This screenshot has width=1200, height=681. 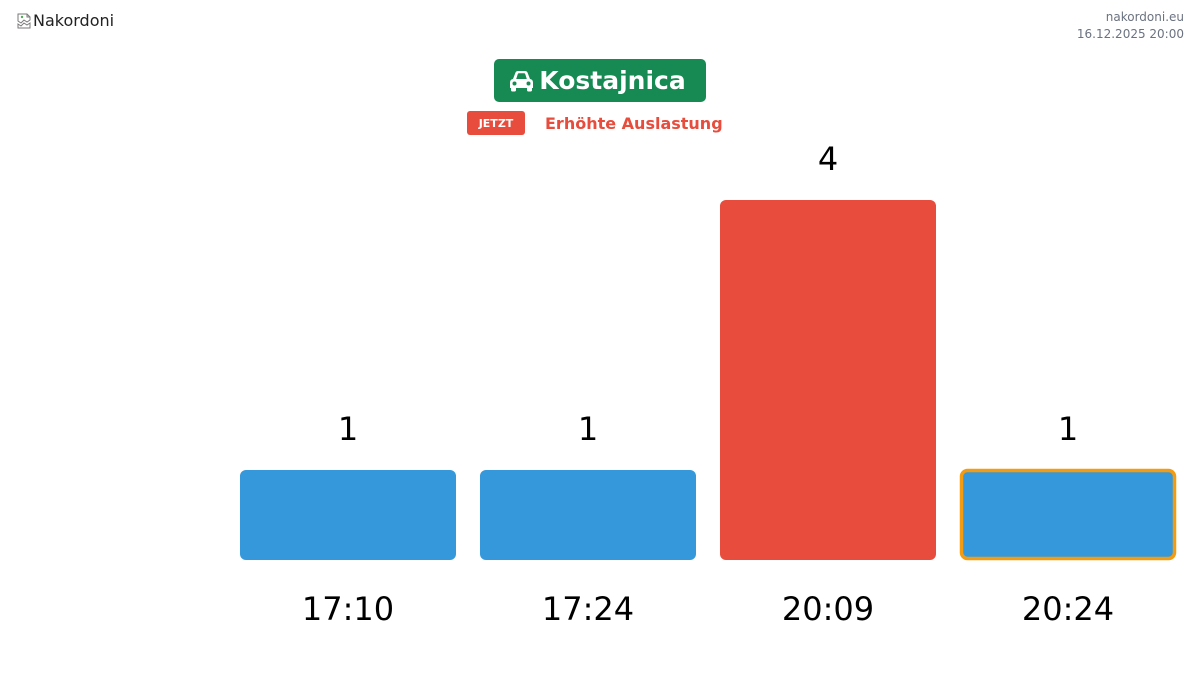 I want to click on location-title-badge: Kostajnica, so click(x=600, y=80).